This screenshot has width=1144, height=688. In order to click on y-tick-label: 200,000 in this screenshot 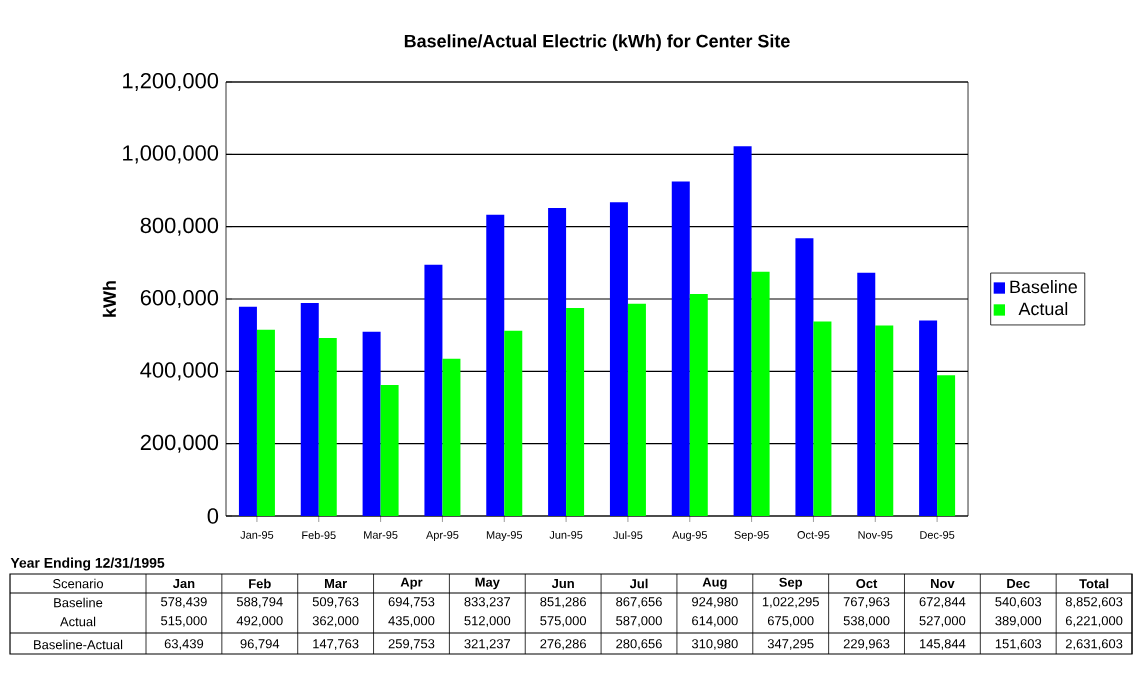, I will do `click(179, 443)`.